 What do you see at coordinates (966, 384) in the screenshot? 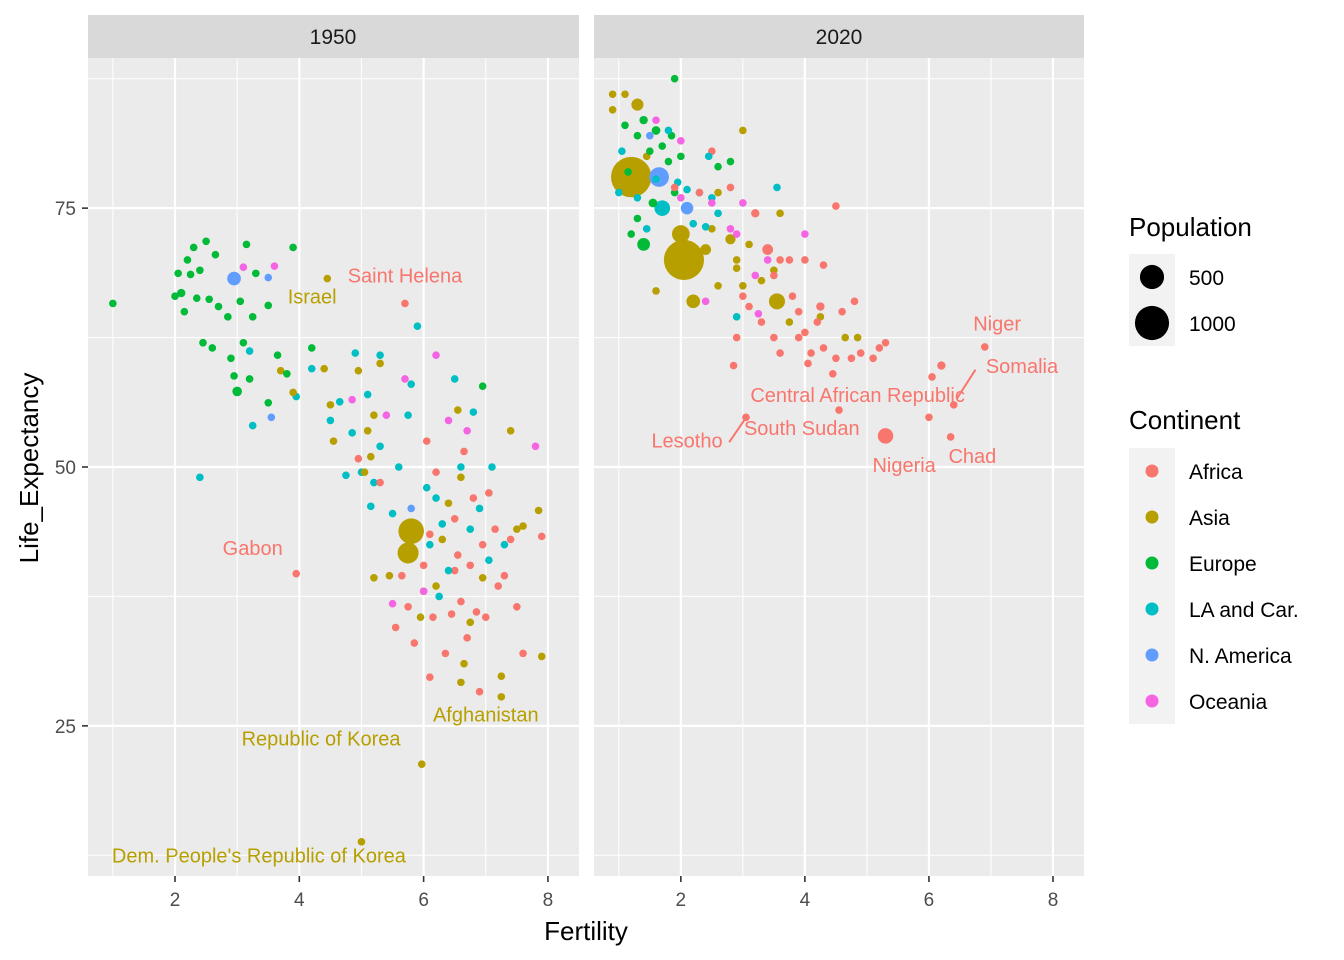
I see `label-leader-line` at bounding box center [966, 384].